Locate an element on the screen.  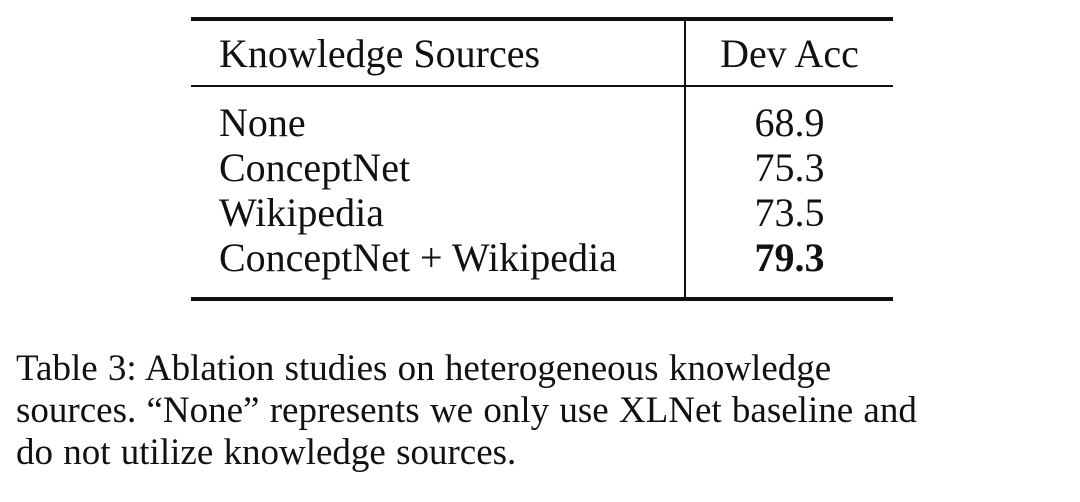
table-header-row: Knowledge Sources Dev Acc is located at coordinates (542, 53).